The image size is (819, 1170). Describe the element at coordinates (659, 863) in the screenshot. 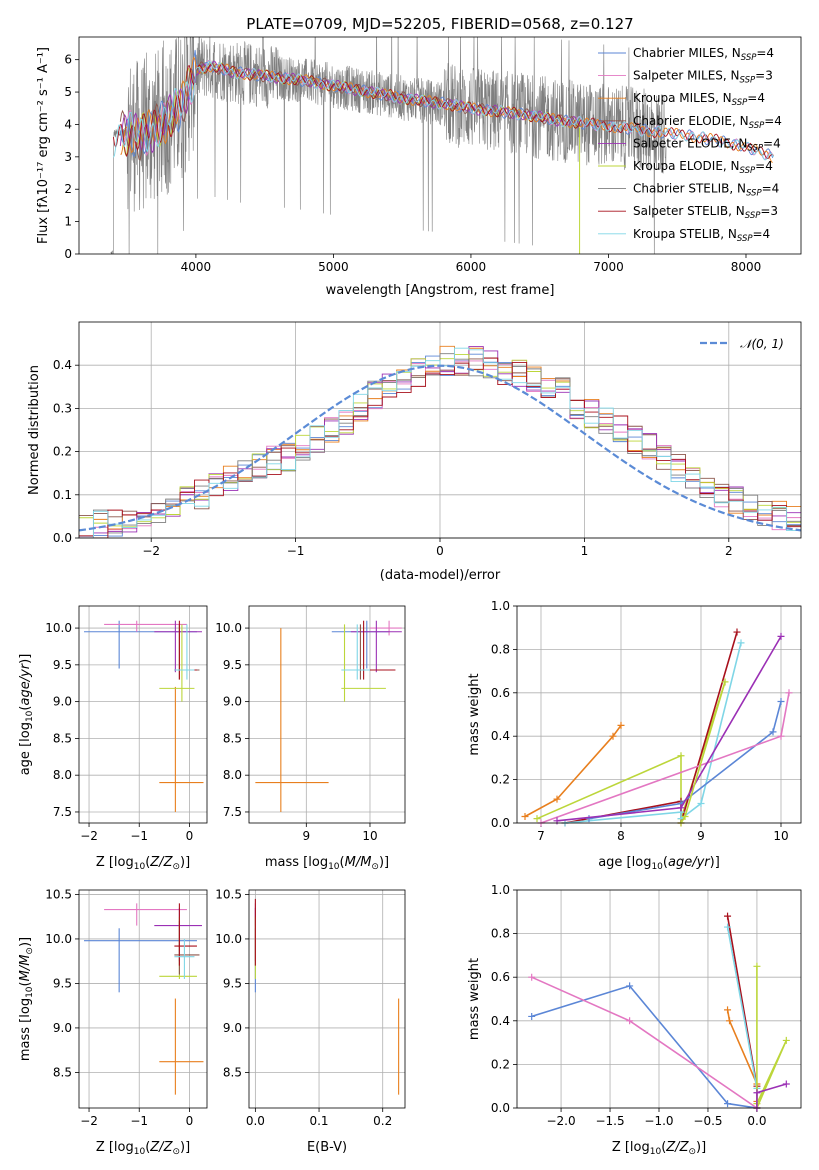

I see `x-axis-label: age [log10(age/yr)]` at that location.